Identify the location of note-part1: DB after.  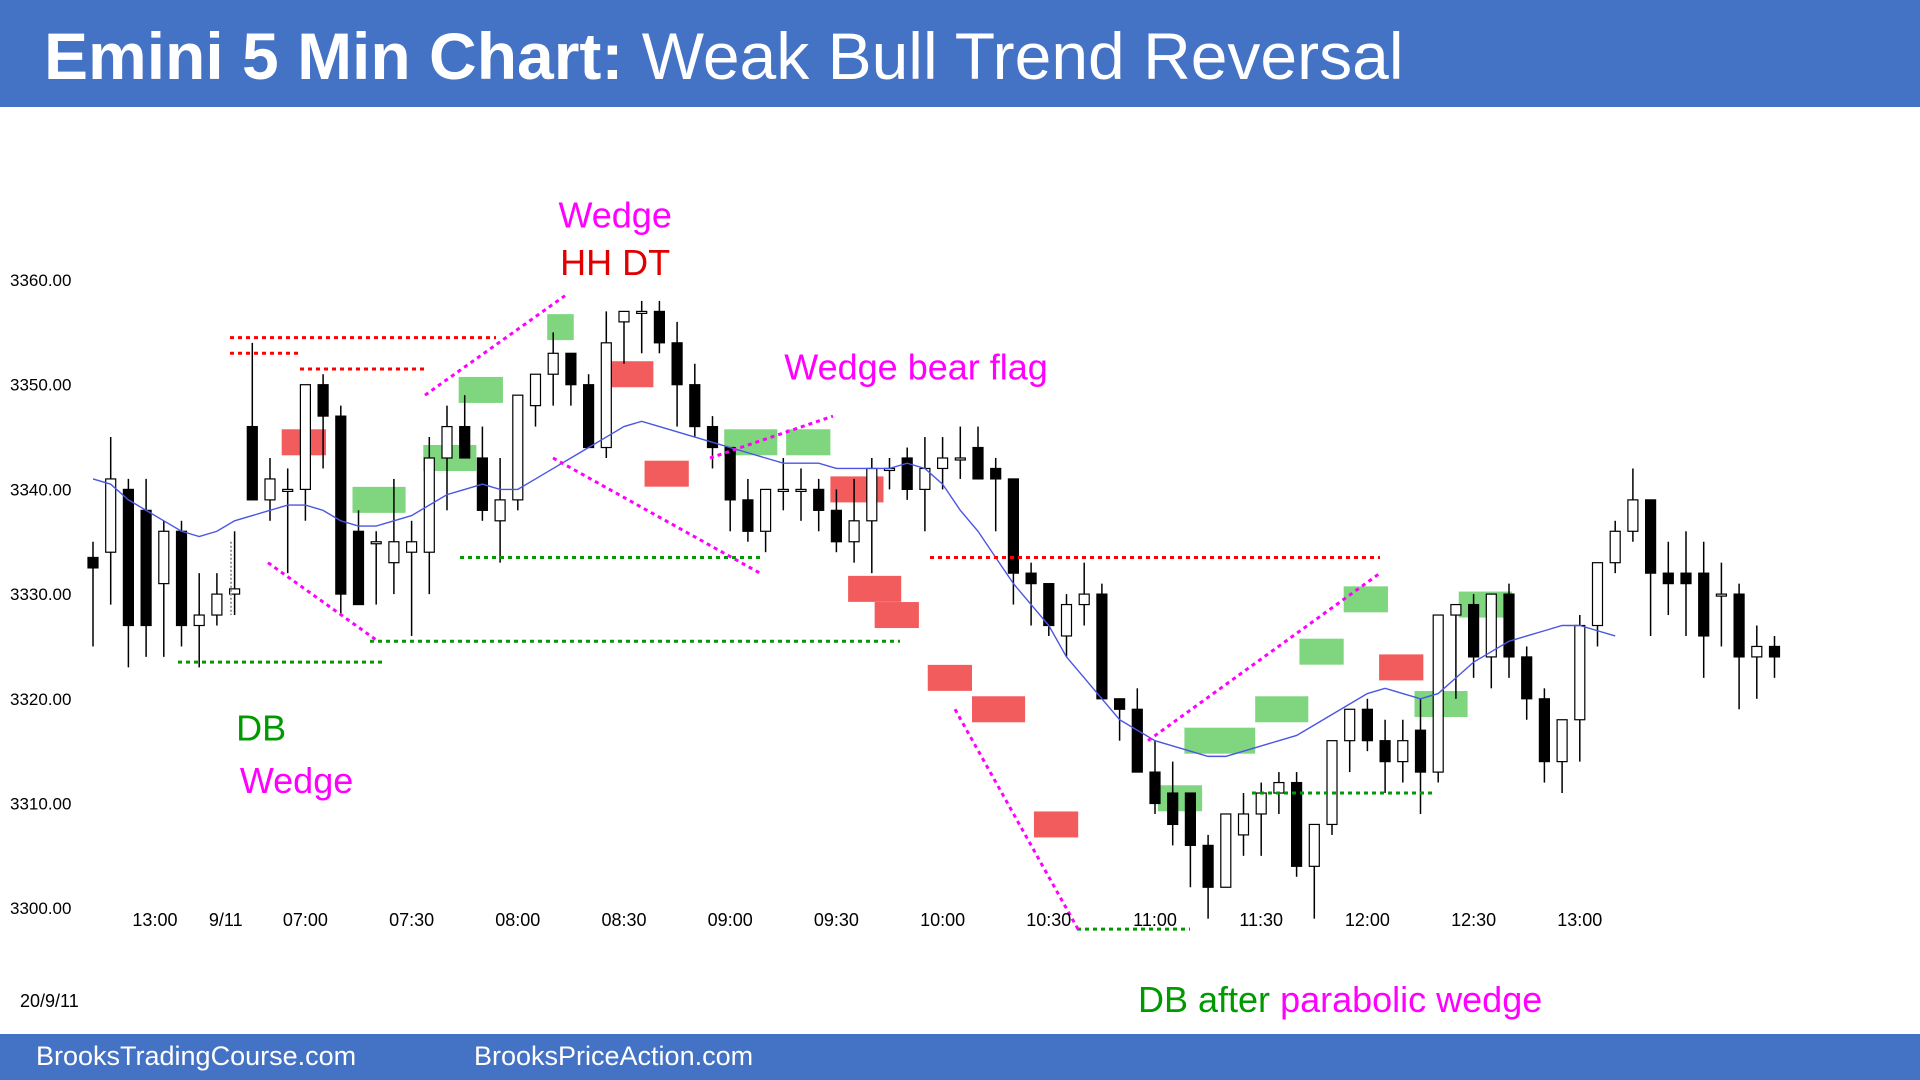
(1209, 999).